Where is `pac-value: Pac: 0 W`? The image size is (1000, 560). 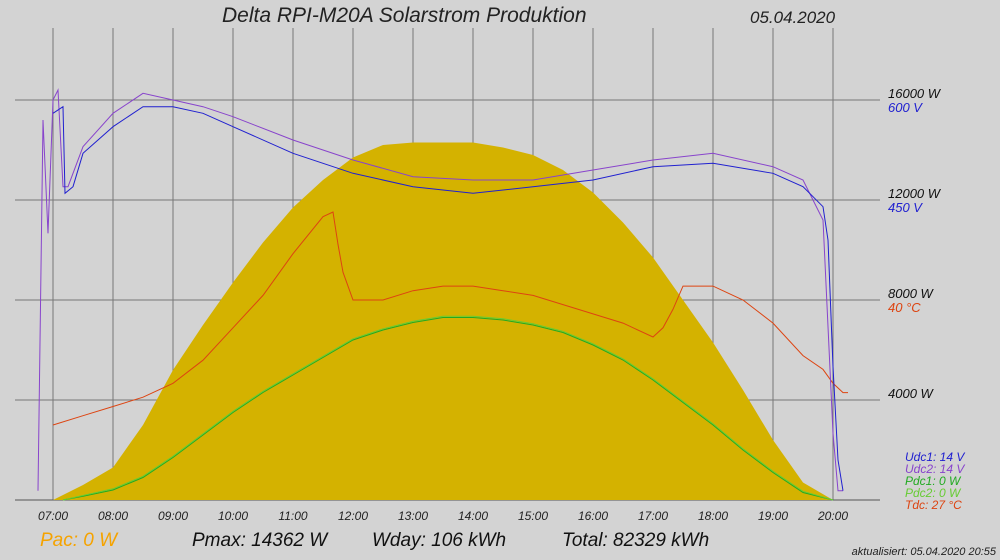
pac-value: Pac: 0 W is located at coordinates (79, 540).